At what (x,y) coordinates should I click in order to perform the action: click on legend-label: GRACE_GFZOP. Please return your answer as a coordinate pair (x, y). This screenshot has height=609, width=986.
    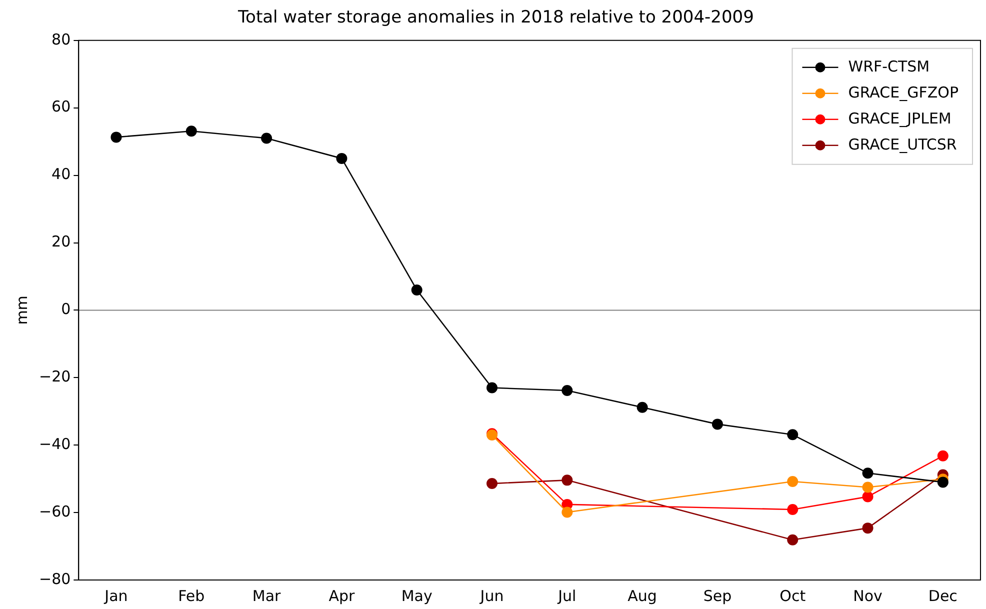
    Looking at the image, I should click on (903, 92).